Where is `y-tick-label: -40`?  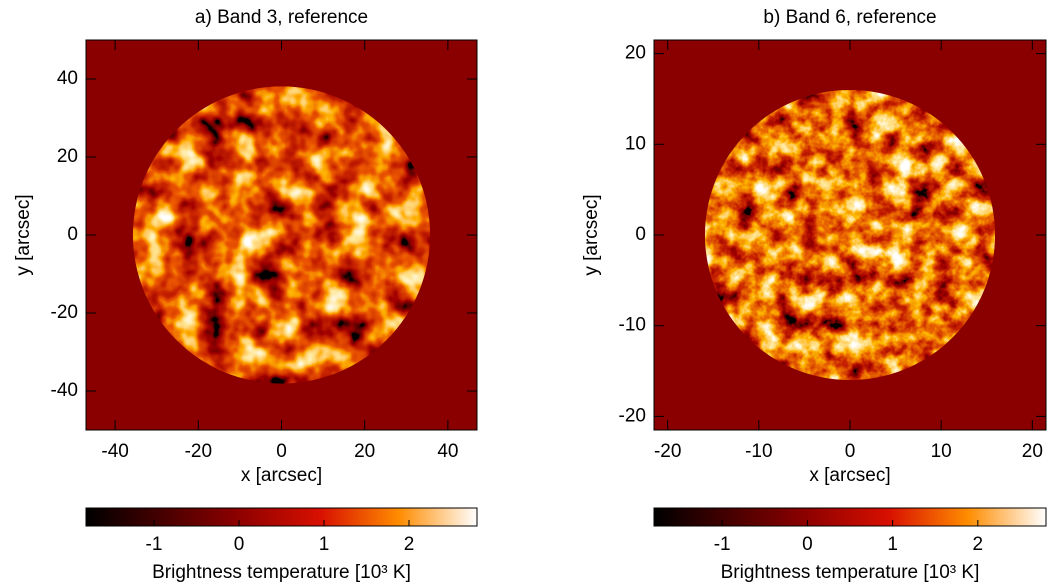 y-tick-label: -40 is located at coordinates (64, 390).